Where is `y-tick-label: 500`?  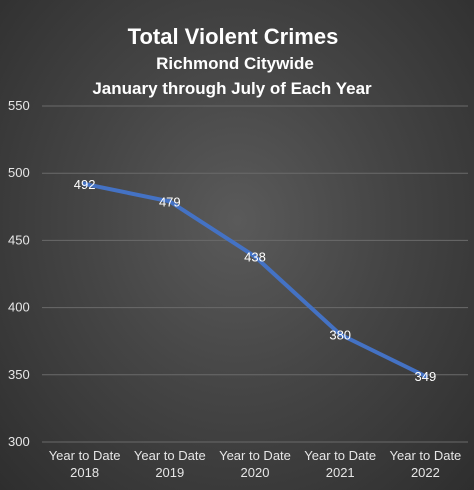
y-tick-label: 500 is located at coordinates (19, 172).